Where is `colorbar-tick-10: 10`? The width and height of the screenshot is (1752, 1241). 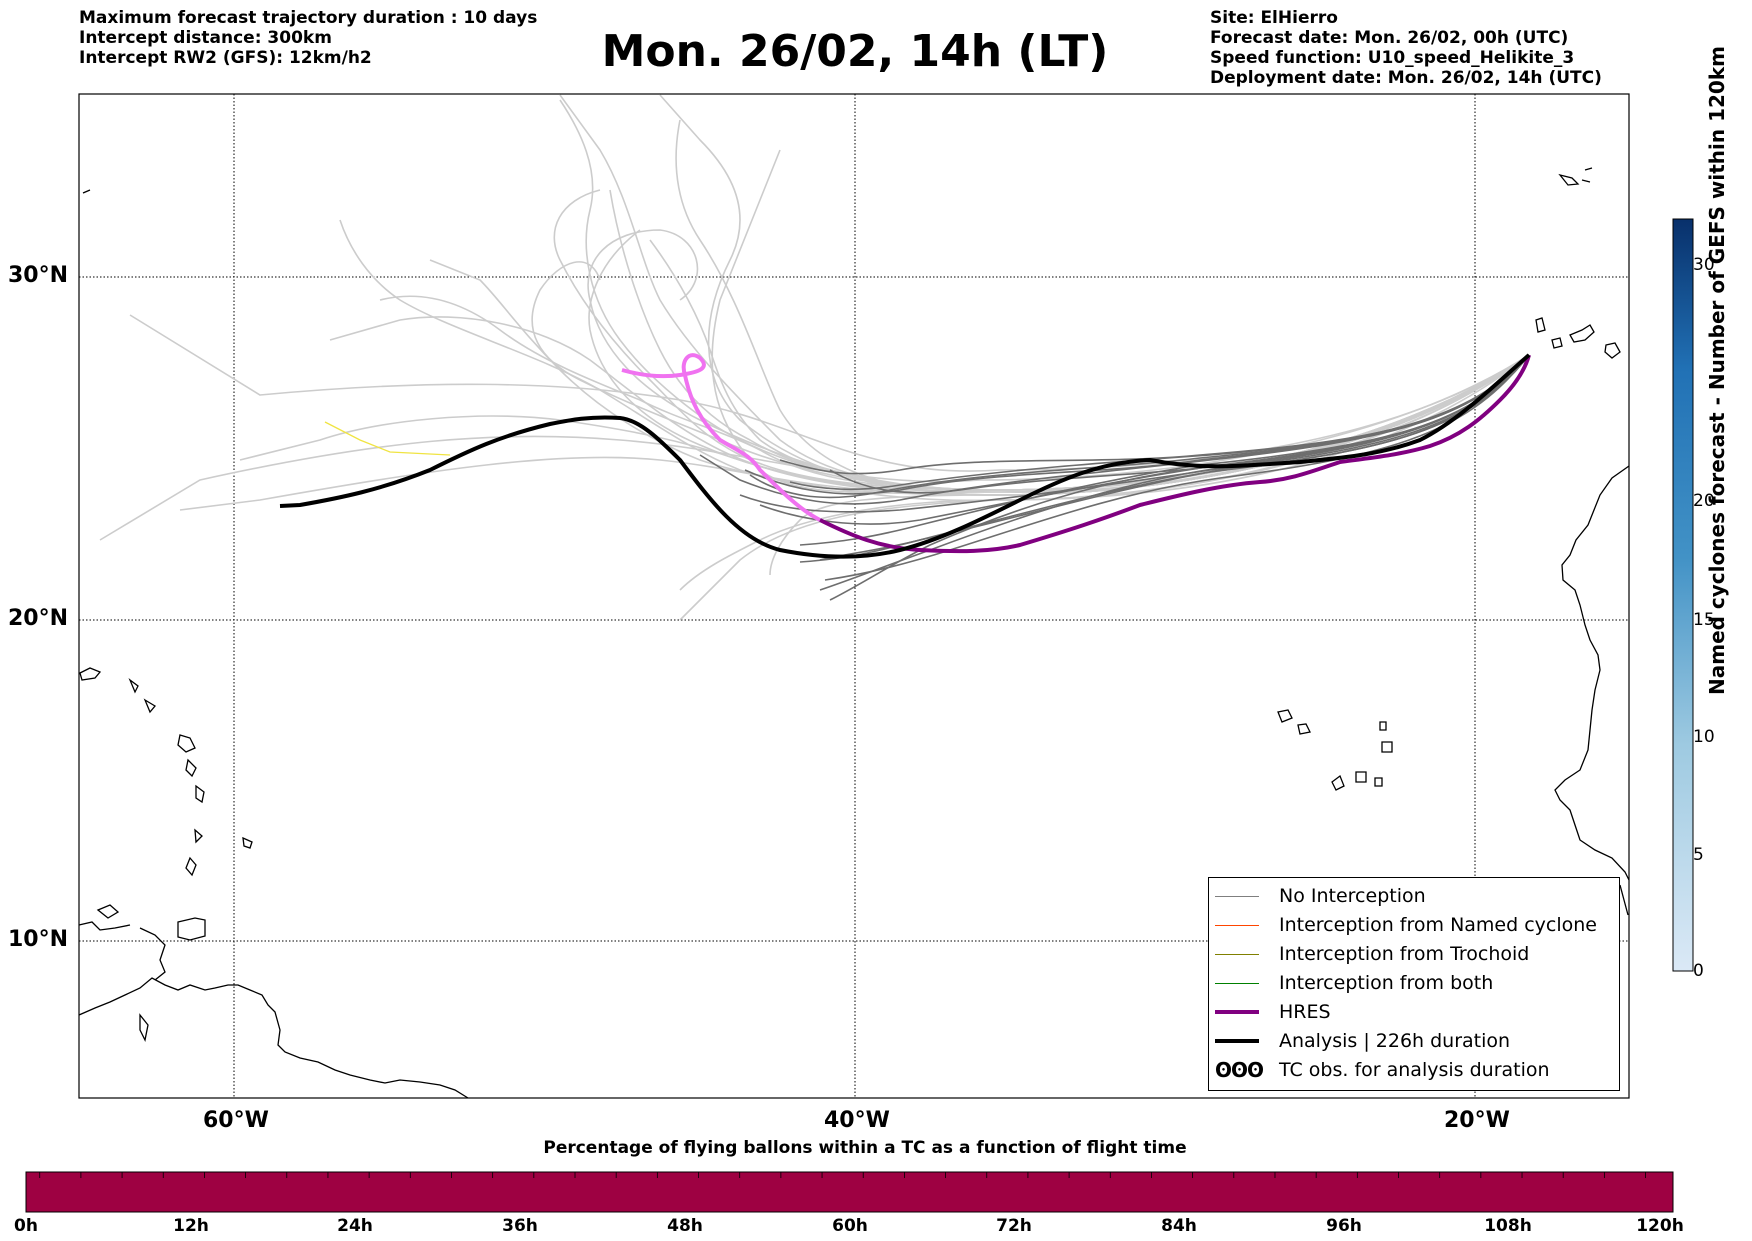 colorbar-tick-10: 10 is located at coordinates (1704, 737).